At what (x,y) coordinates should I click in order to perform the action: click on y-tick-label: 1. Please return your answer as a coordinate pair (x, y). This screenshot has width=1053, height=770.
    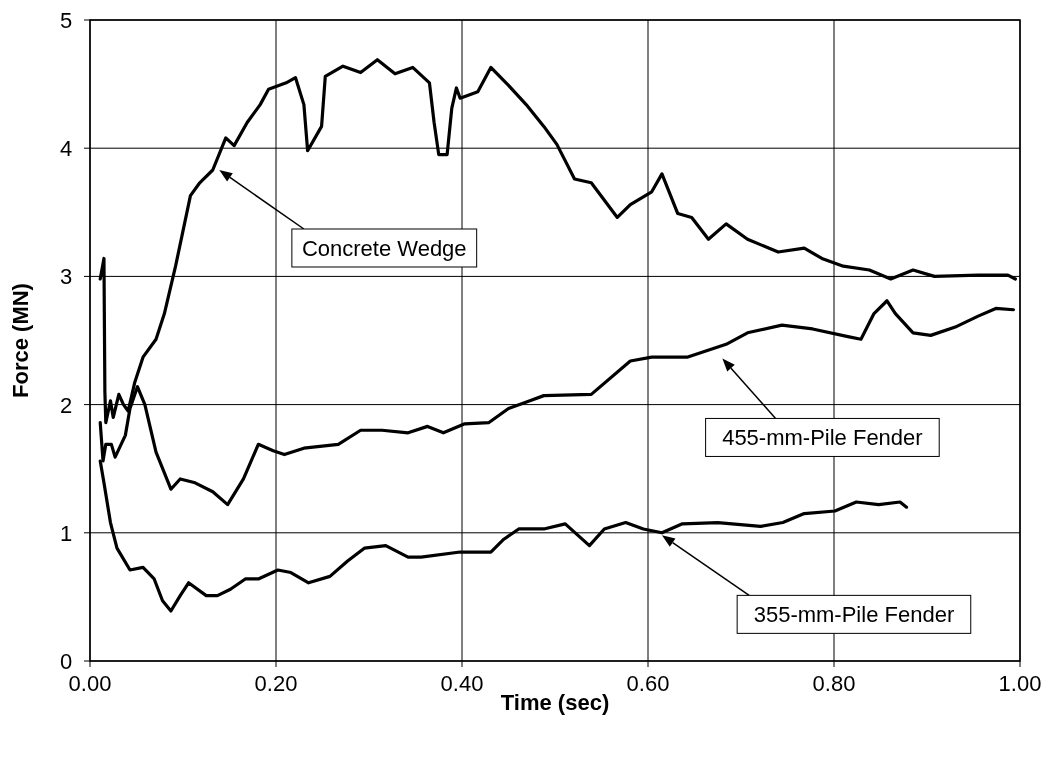
    Looking at the image, I should click on (66, 533).